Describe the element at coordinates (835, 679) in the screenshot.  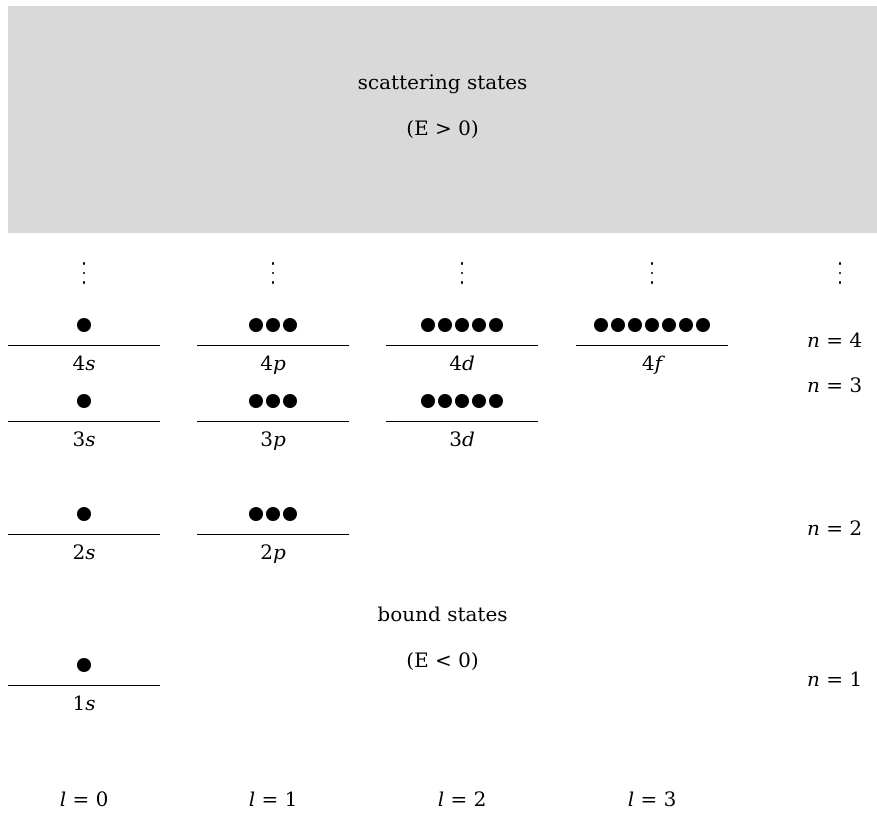
I see `n-label: n = 1` at that location.